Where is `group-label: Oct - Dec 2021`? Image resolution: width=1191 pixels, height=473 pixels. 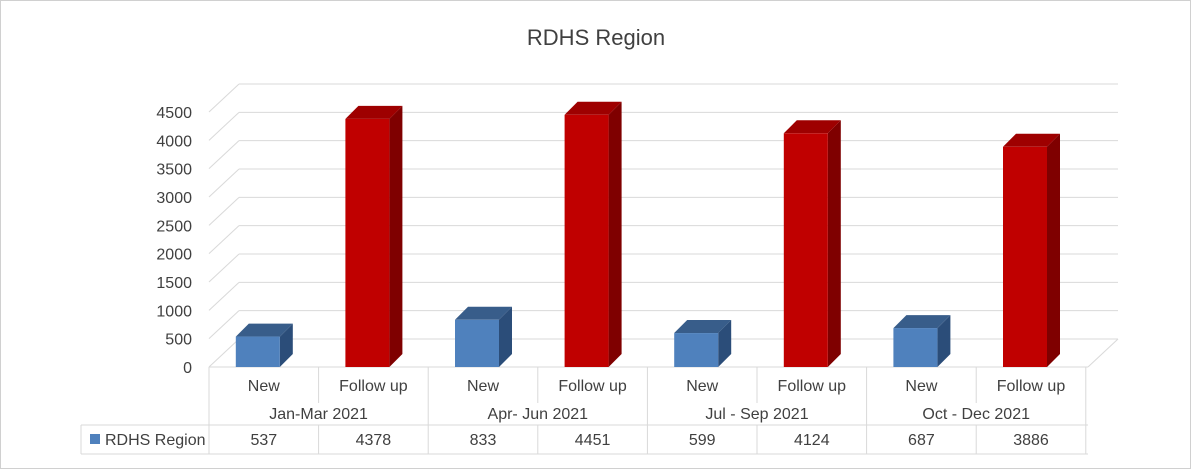 group-label: Oct - Dec 2021 is located at coordinates (976, 414).